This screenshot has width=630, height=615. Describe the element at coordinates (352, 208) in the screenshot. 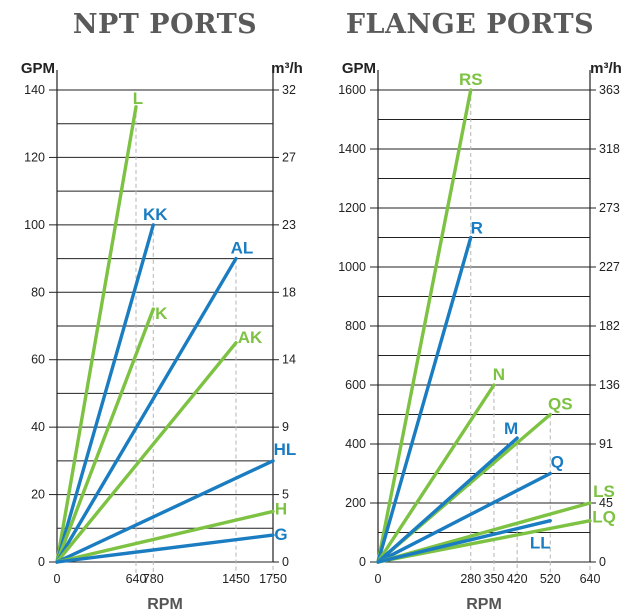

I see `y-tick-label: 1200` at that location.